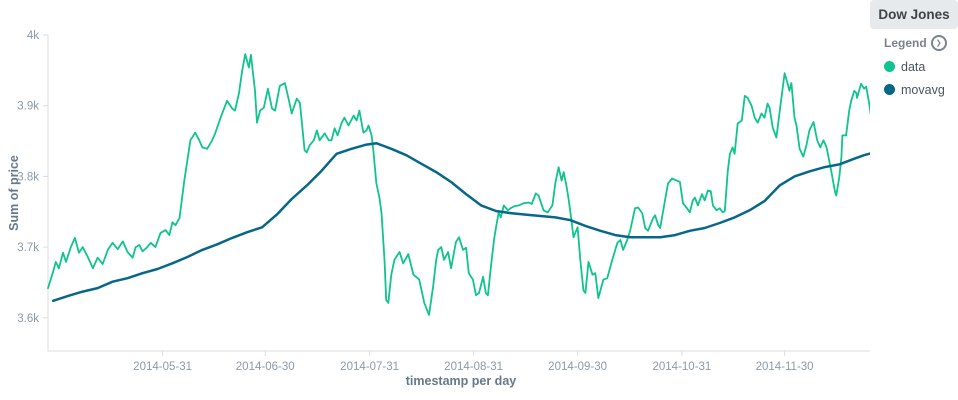 Image resolution: width=958 pixels, height=400 pixels. What do you see at coordinates (28, 177) in the screenshot?
I see `y-tick-label: 3.8k` at bounding box center [28, 177].